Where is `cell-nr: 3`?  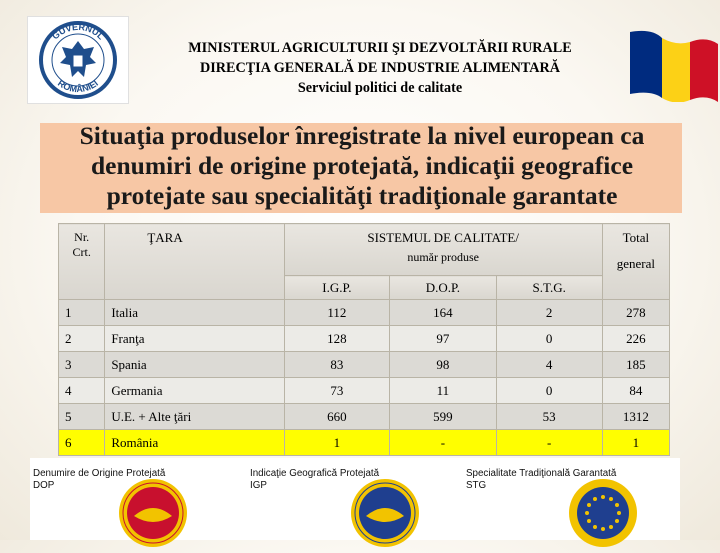 cell-nr: 3 is located at coordinates (81, 364).